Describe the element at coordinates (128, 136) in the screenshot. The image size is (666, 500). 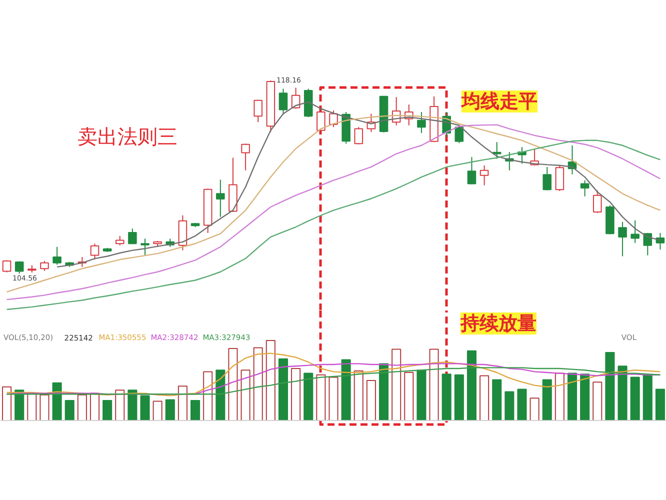
I see `annotation: 卖出法则三` at that location.